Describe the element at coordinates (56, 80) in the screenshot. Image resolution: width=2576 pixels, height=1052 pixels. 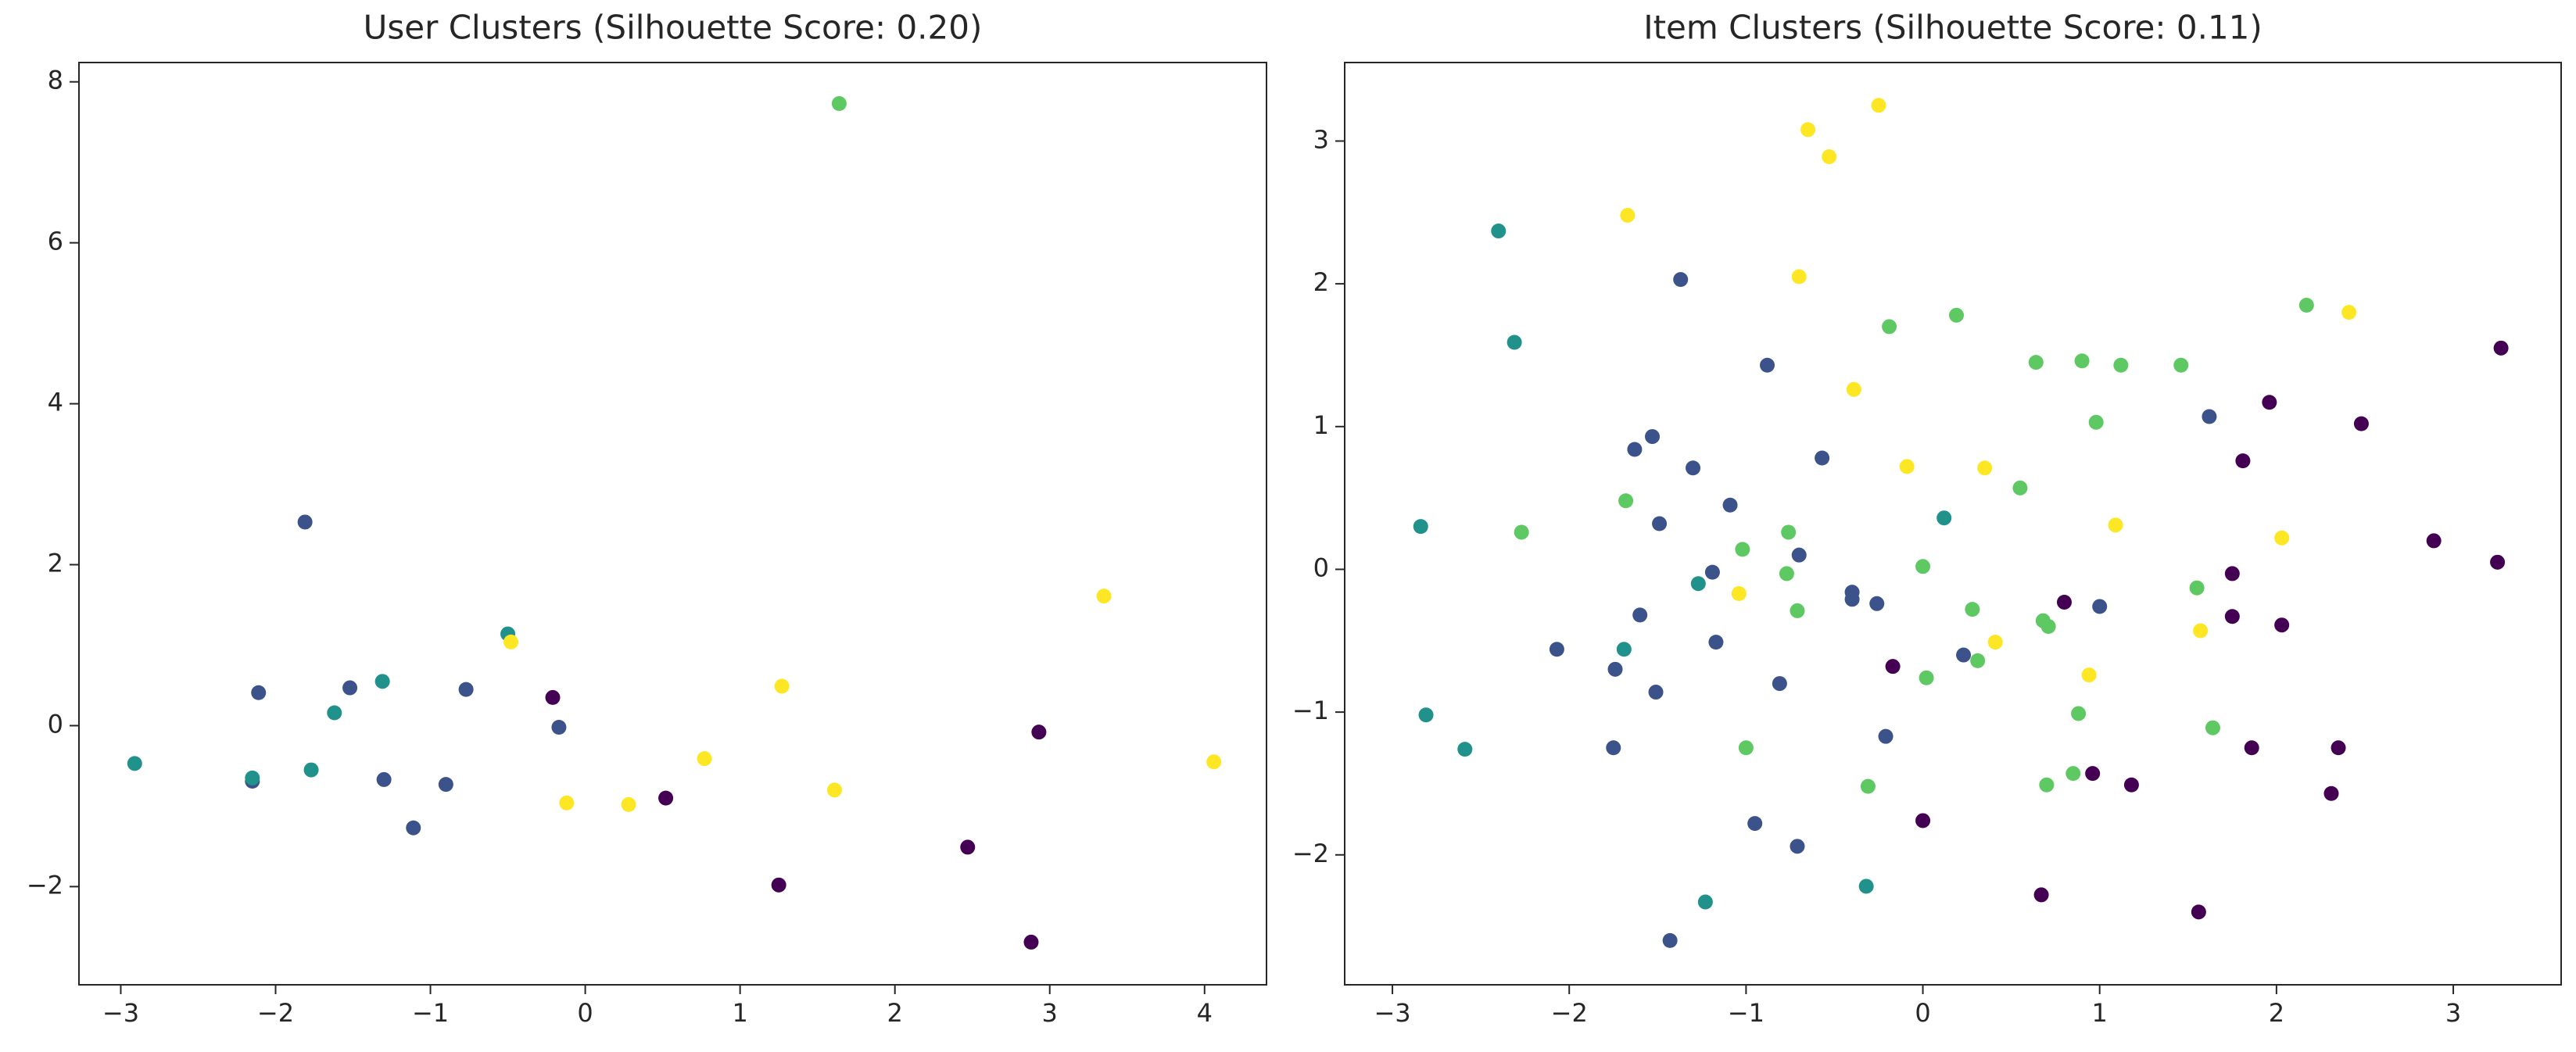
I see `y-tick-label: 8` at that location.